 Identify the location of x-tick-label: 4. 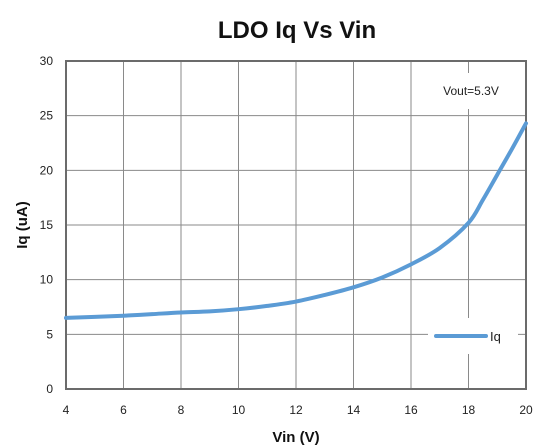
(66, 410).